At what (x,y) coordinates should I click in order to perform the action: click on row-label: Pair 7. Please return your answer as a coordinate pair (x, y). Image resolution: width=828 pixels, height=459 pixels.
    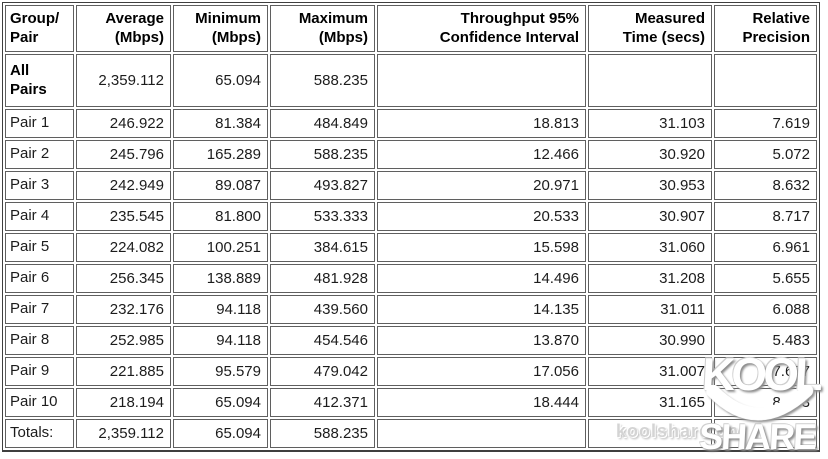
    Looking at the image, I should click on (39, 309).